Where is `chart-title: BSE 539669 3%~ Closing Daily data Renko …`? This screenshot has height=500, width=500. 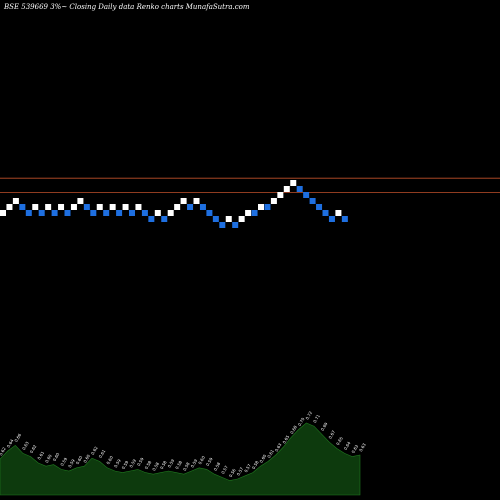
chart-title: BSE 539669 3%~ Closing Daily data Renko … is located at coordinates (126, 7).